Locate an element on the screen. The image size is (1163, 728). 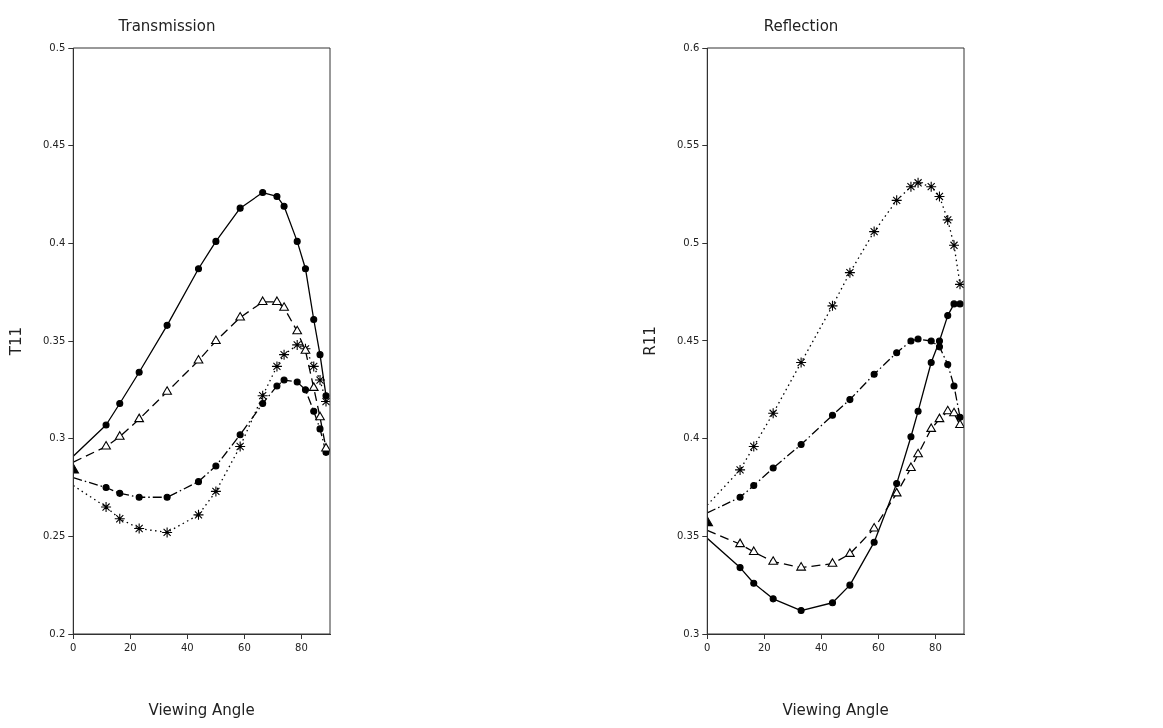
chart-title: Transmission is located at coordinates (166, 25).